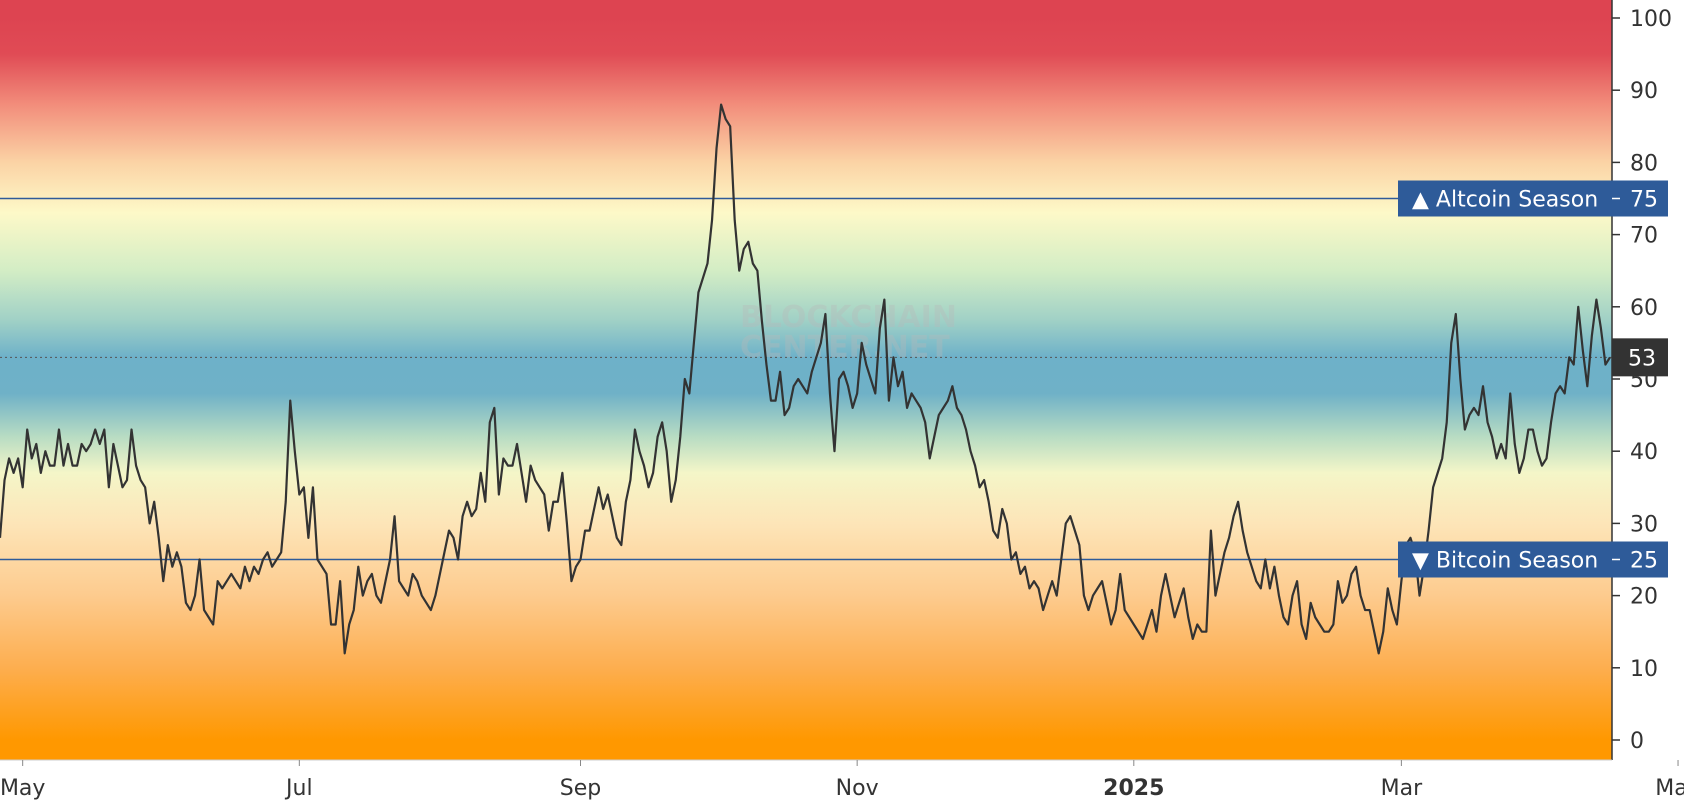  I want to click on x-tick-label: 2025, so click(1133, 788).